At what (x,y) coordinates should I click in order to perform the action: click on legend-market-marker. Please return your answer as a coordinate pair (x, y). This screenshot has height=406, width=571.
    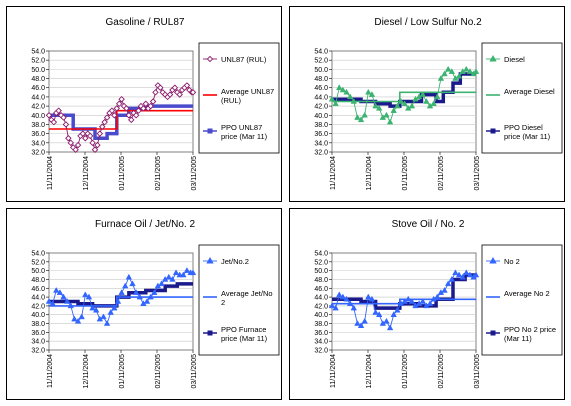
    Looking at the image, I should click on (210, 260).